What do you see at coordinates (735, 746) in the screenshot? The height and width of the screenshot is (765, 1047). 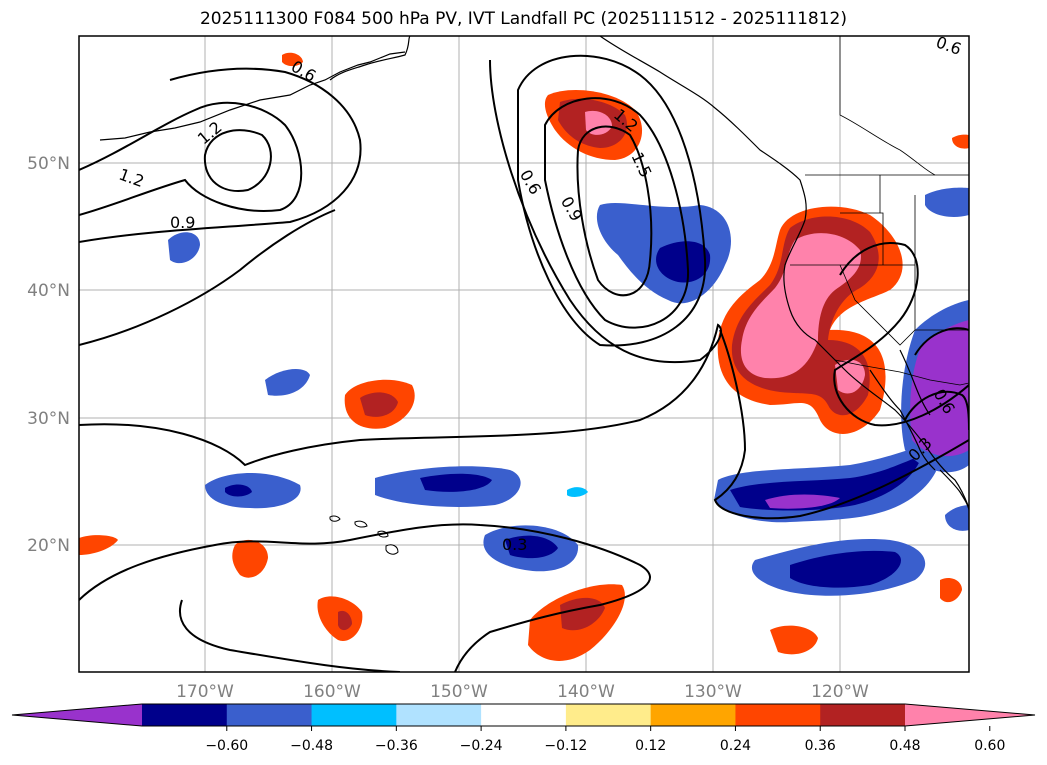 I see `colorbar-tick-label-6: 0.24` at bounding box center [735, 746].